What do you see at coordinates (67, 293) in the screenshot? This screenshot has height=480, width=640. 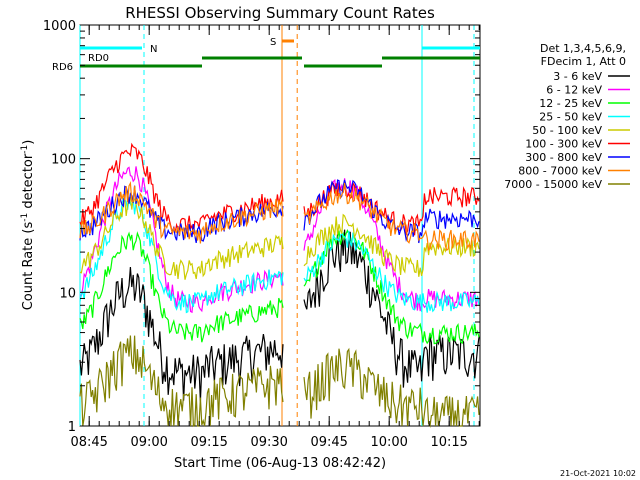 I see `y-tick-label: 10` at bounding box center [67, 293].